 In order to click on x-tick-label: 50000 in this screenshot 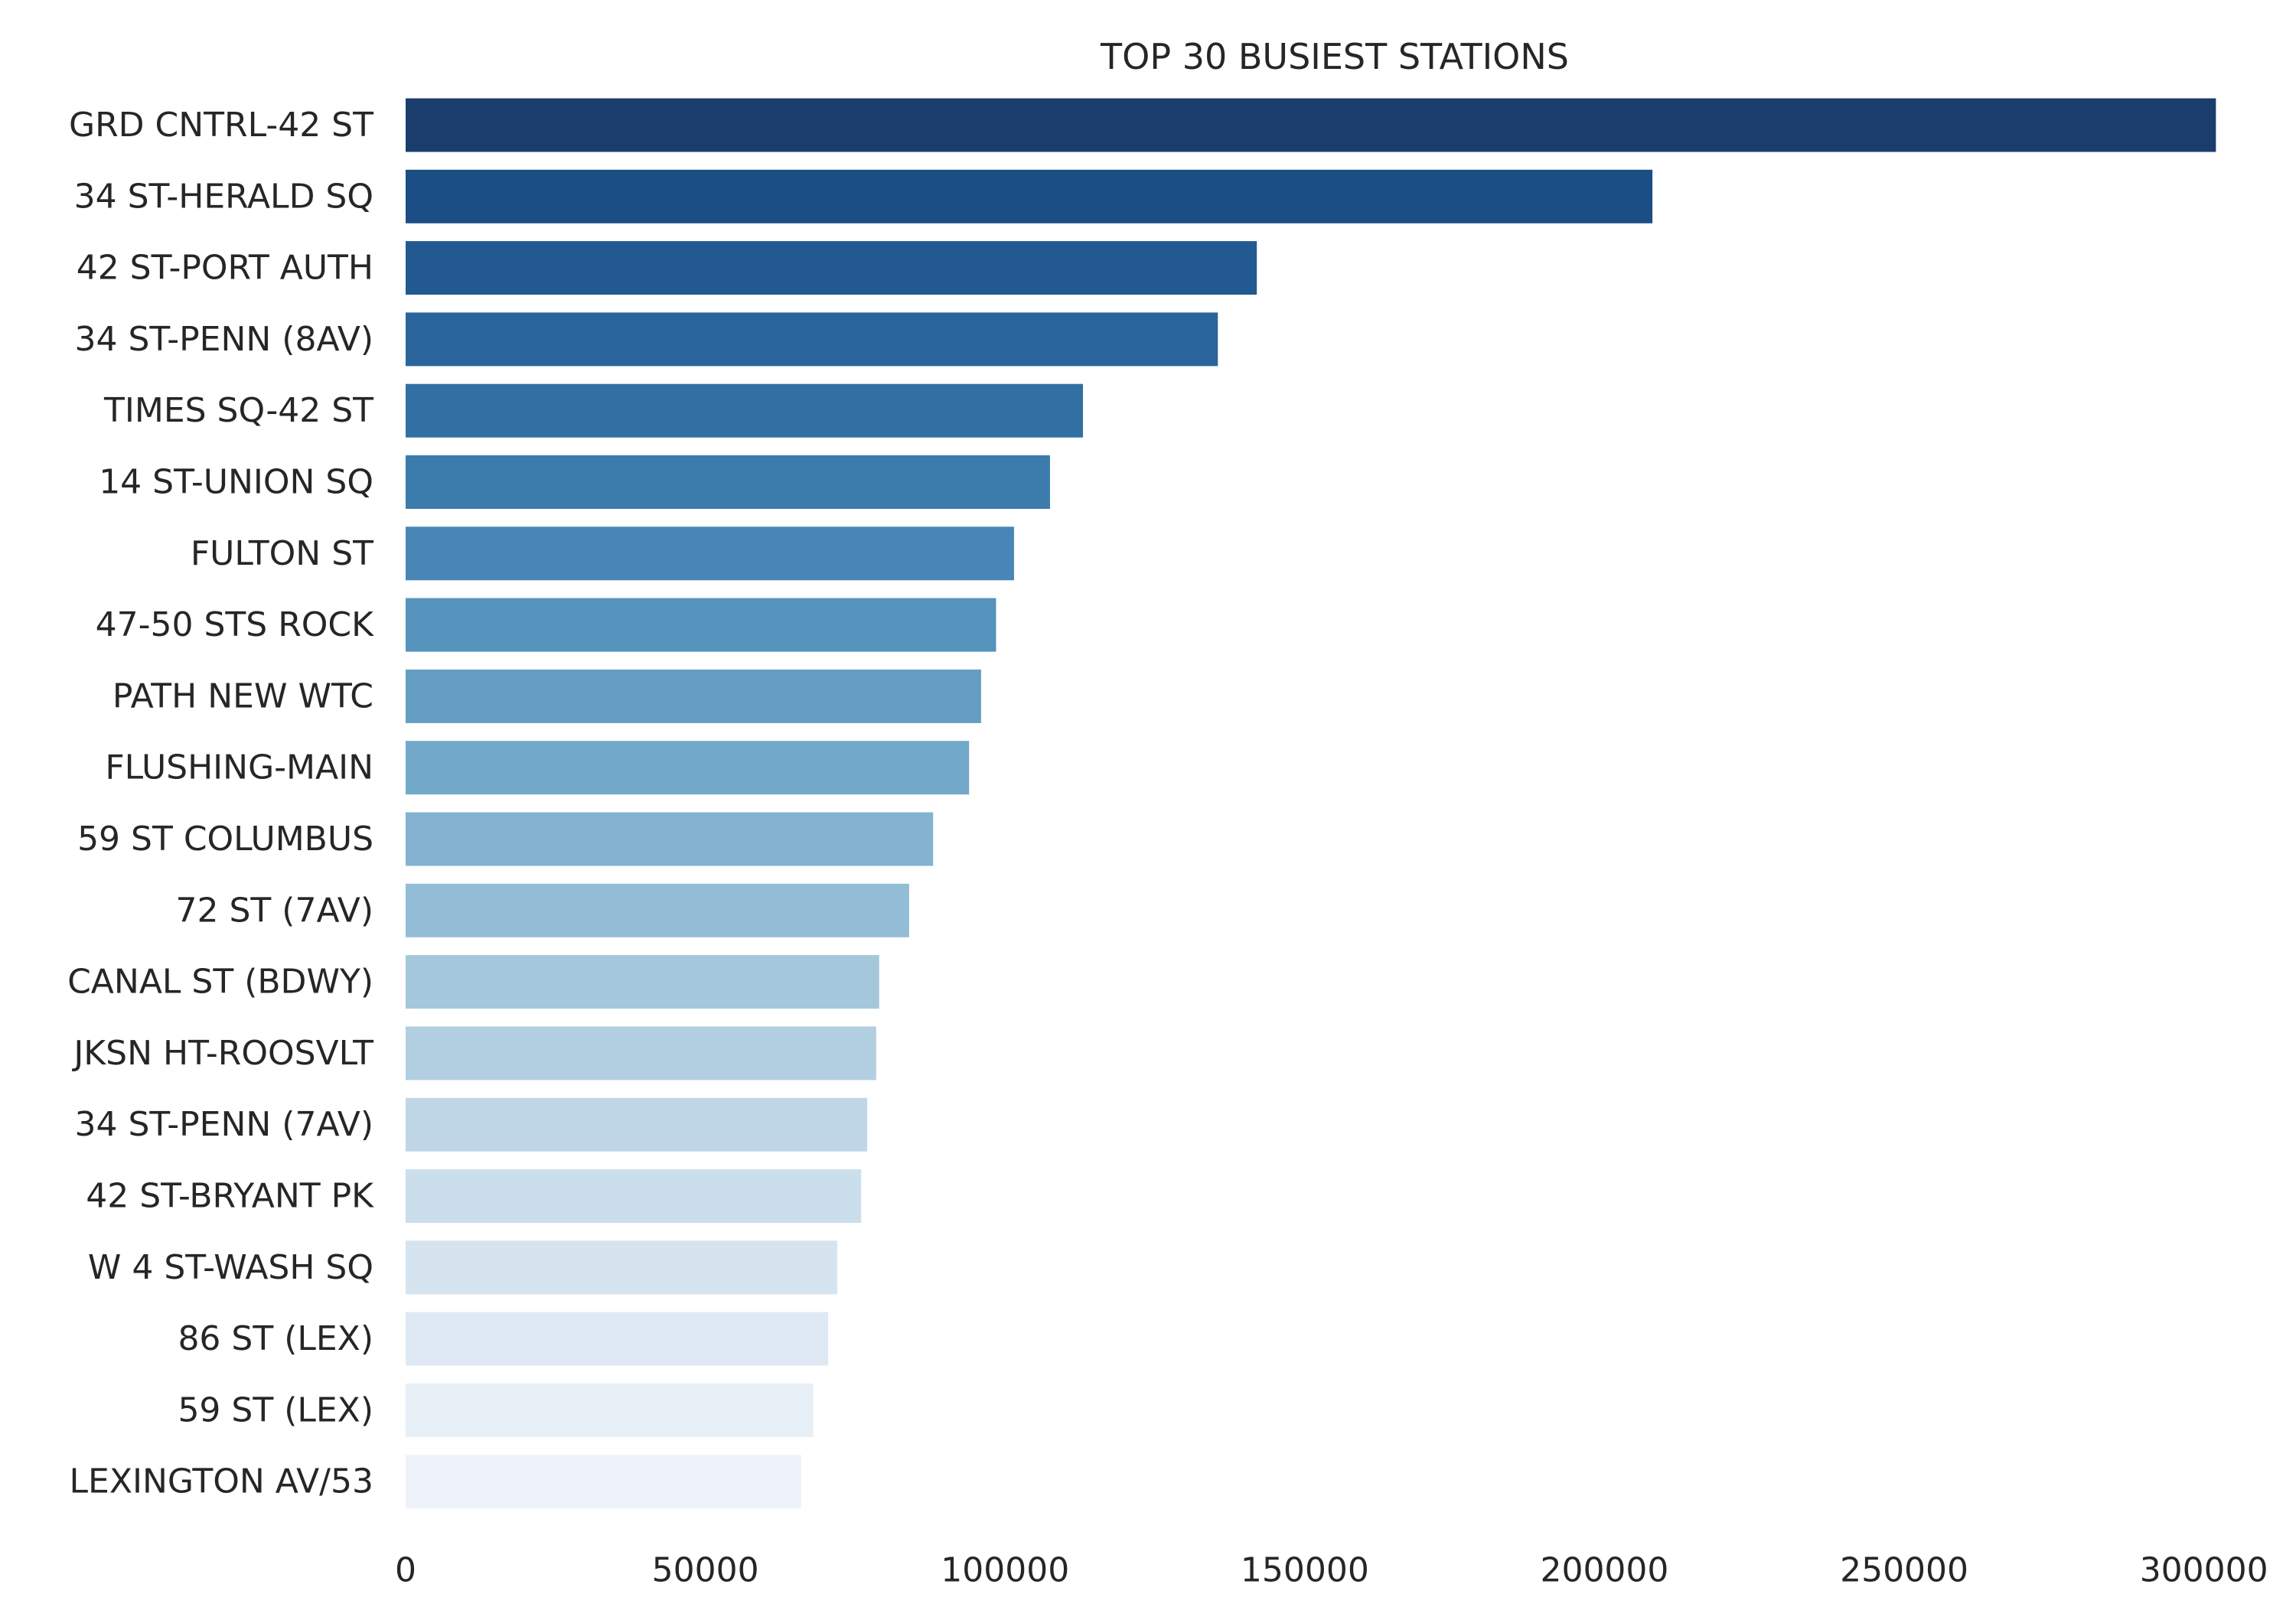, I will do `click(705, 1571)`.